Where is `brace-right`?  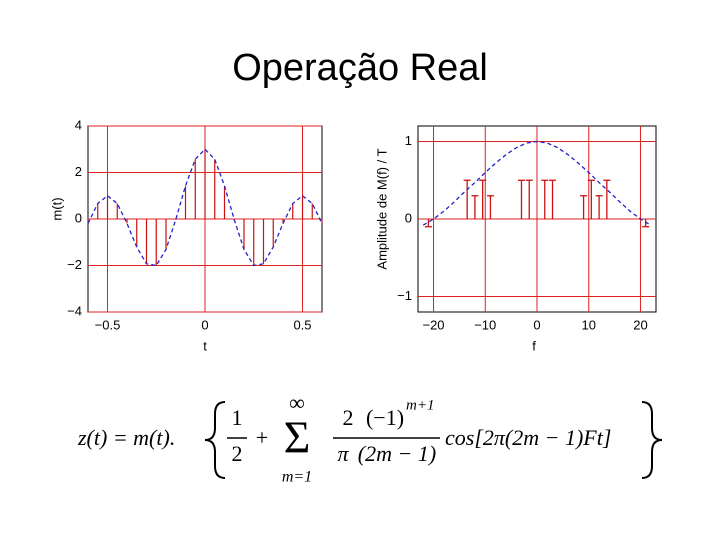
brace-right is located at coordinates (652, 440).